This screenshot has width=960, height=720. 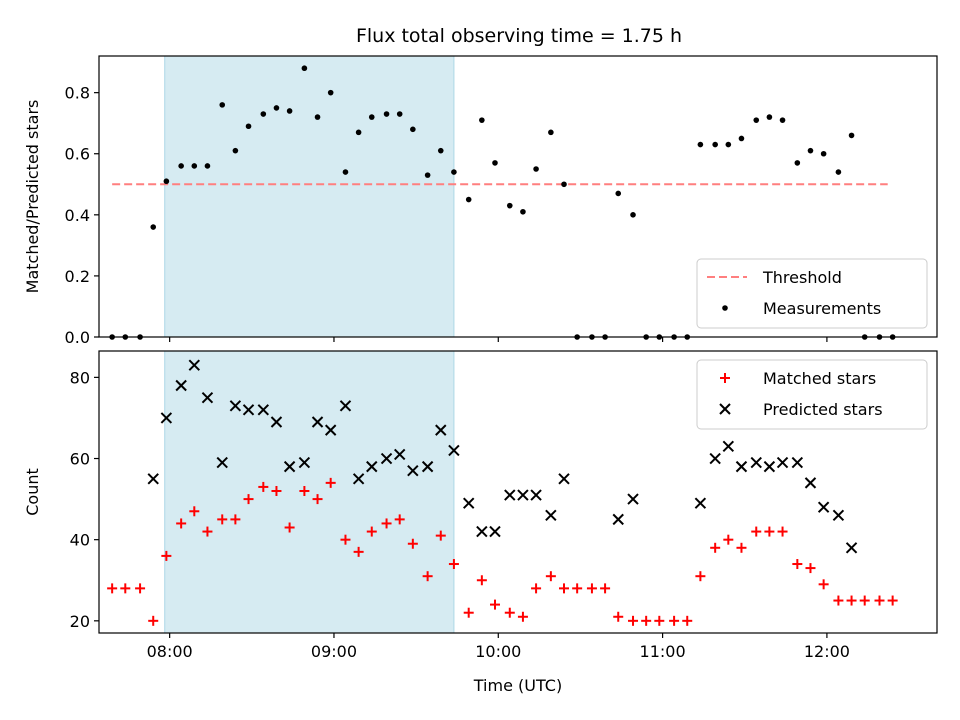 I want to click on y-tick-label: 80, so click(x=80, y=377).